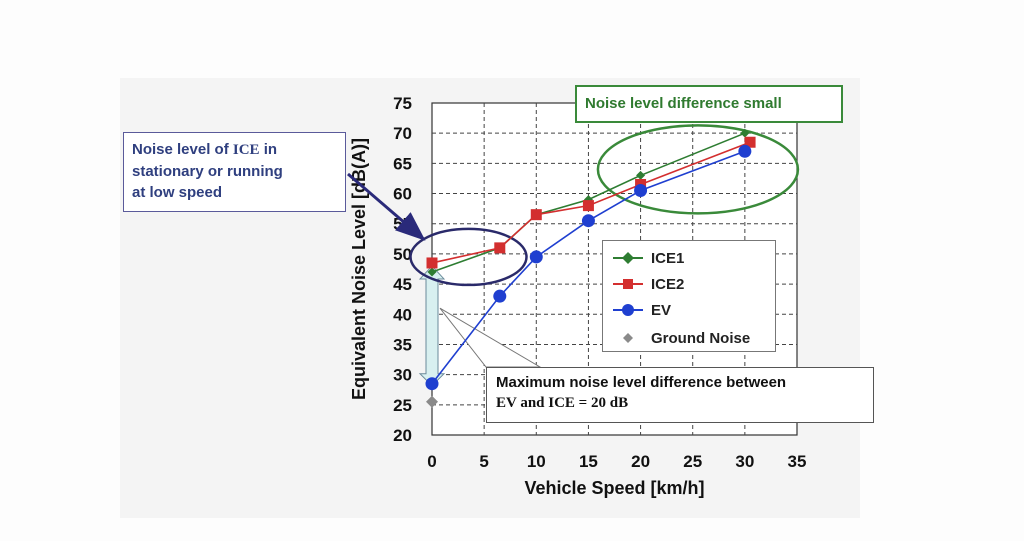 This screenshot has height=541, width=1024. Describe the element at coordinates (536, 461) in the screenshot. I see `x-tick-label: 10` at that location.